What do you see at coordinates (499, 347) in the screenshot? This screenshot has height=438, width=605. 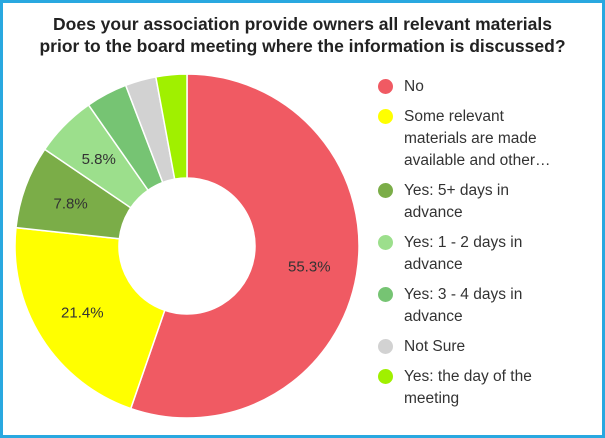 I see `legend-label: Not Sure` at bounding box center [499, 347].